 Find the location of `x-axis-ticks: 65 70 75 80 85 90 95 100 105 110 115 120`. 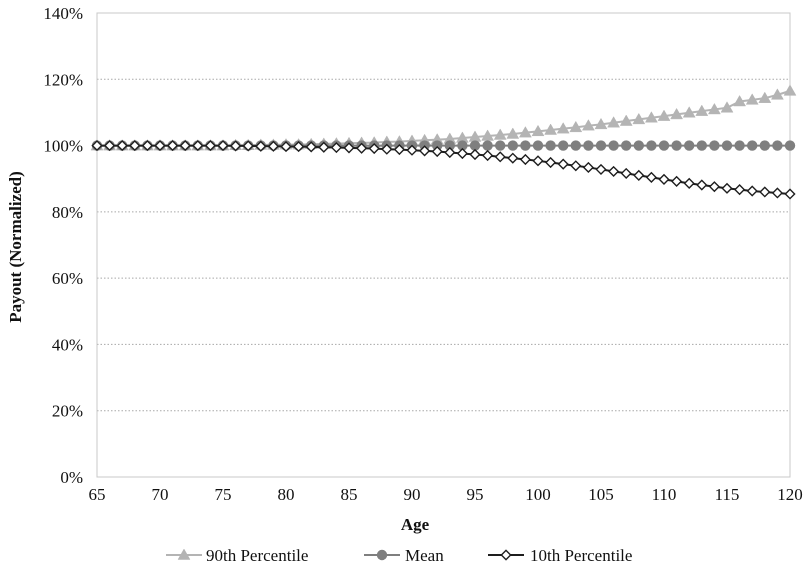

x-axis-ticks: 65 70 75 80 85 90 95 100 105 110 115 120 is located at coordinates (446, 494).